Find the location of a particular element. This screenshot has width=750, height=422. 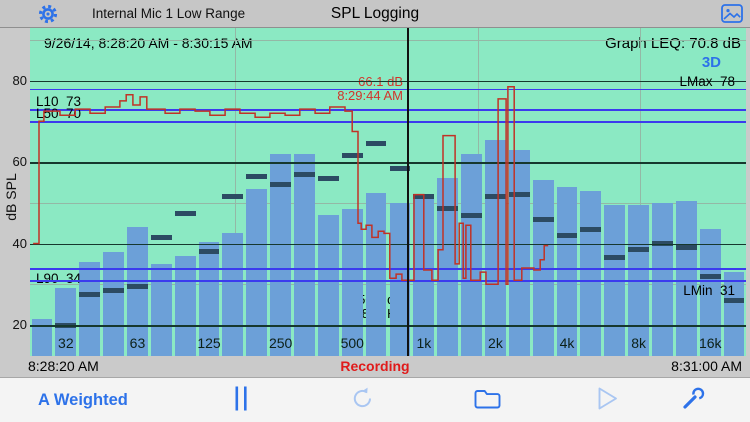

reset-icon is located at coordinates (362, 401).